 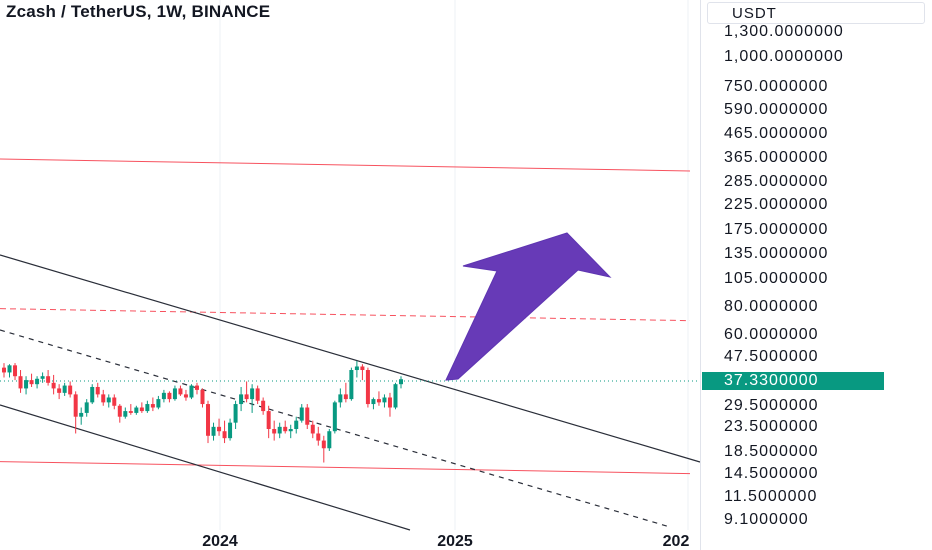 What do you see at coordinates (700, 275) in the screenshot?
I see `price-axis-separator` at bounding box center [700, 275].